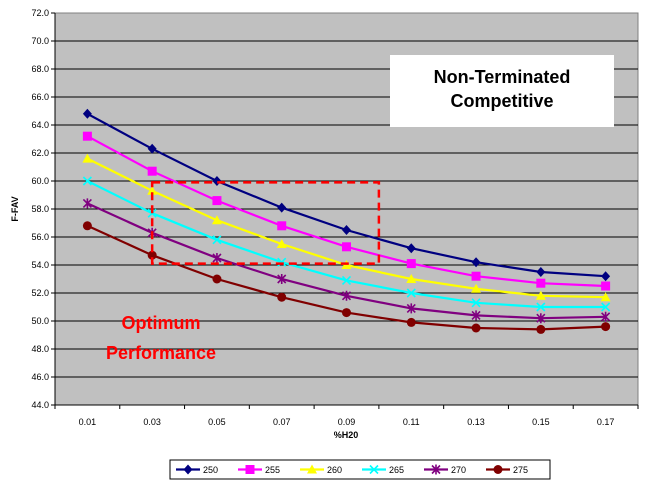  Describe the element at coordinates (321, 469) in the screenshot. I see `legend-item-260: 260` at that location.